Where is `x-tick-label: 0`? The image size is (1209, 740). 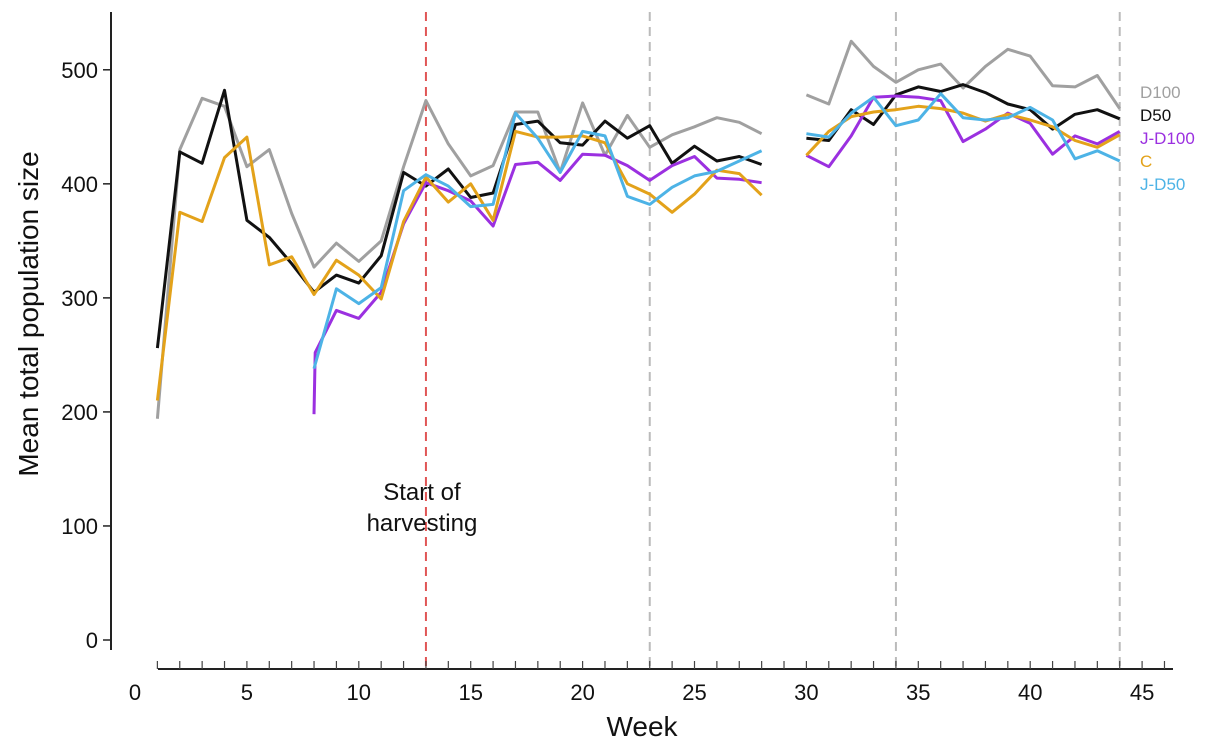 x-tick-label: 0 is located at coordinates (135, 692).